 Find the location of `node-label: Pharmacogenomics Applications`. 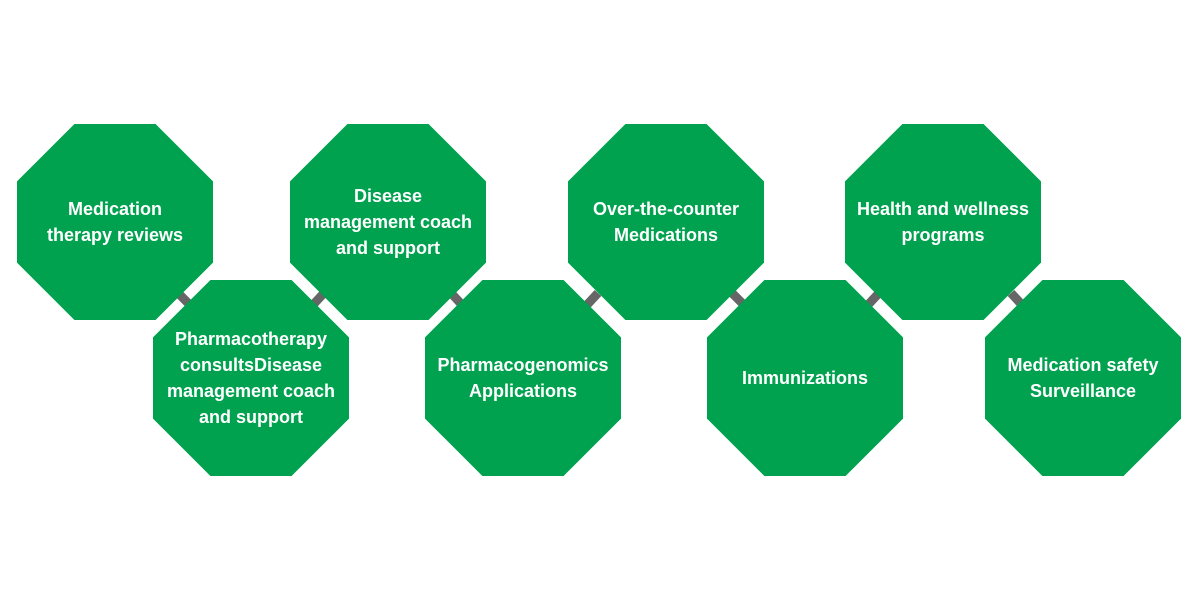

node-label: Pharmacogenomics Applications is located at coordinates (523, 378).